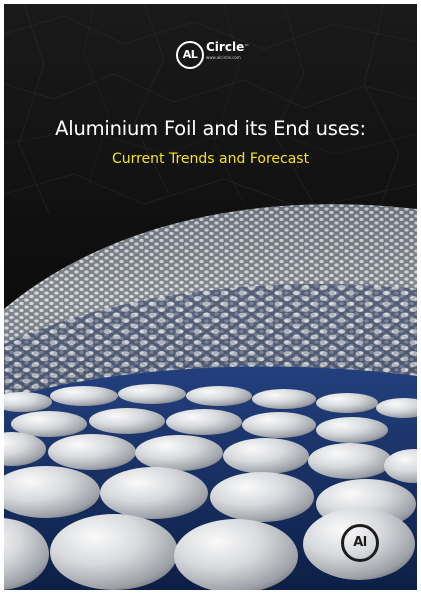 This screenshot has width=421, height=594. What do you see at coordinates (247, 47) in the screenshot?
I see `trademark-symbol: ™` at bounding box center [247, 47].